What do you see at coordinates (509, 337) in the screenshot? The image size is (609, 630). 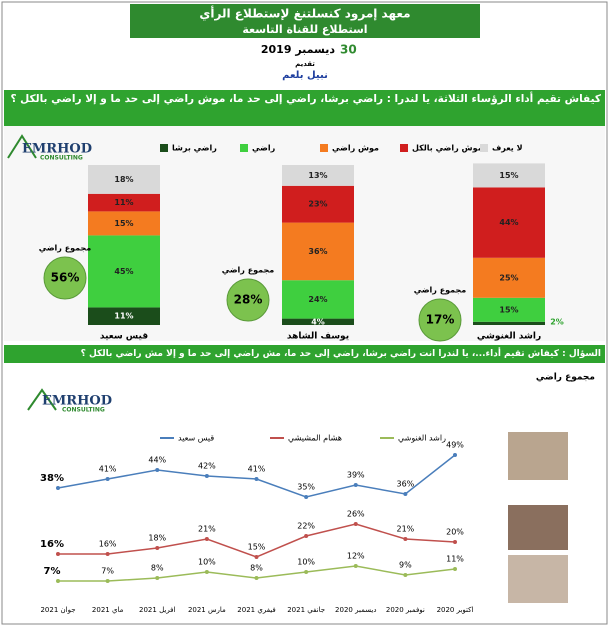 I see `category-label: راشد الغنوشي` at bounding box center [509, 337].